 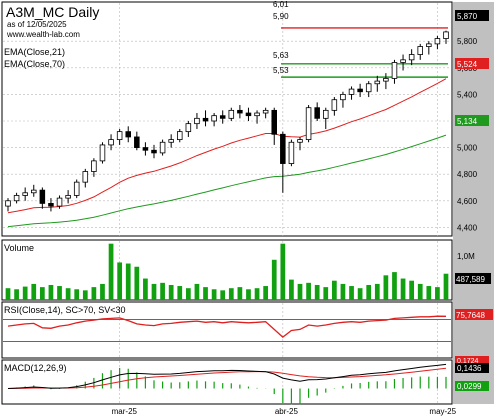 What do you see at coordinates (467, 41) in the screenshot?
I see `price-tick-label: 5,800` at bounding box center [467, 41].